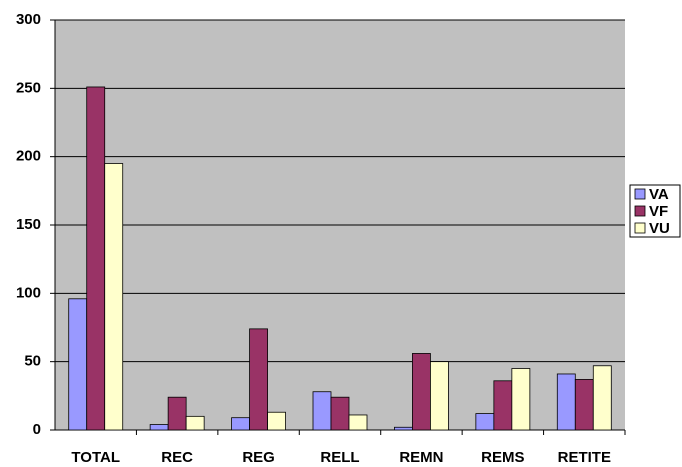 The height and width of the screenshot is (467, 682). What do you see at coordinates (659, 194) in the screenshot?
I see `legend-label: VA` at bounding box center [659, 194].